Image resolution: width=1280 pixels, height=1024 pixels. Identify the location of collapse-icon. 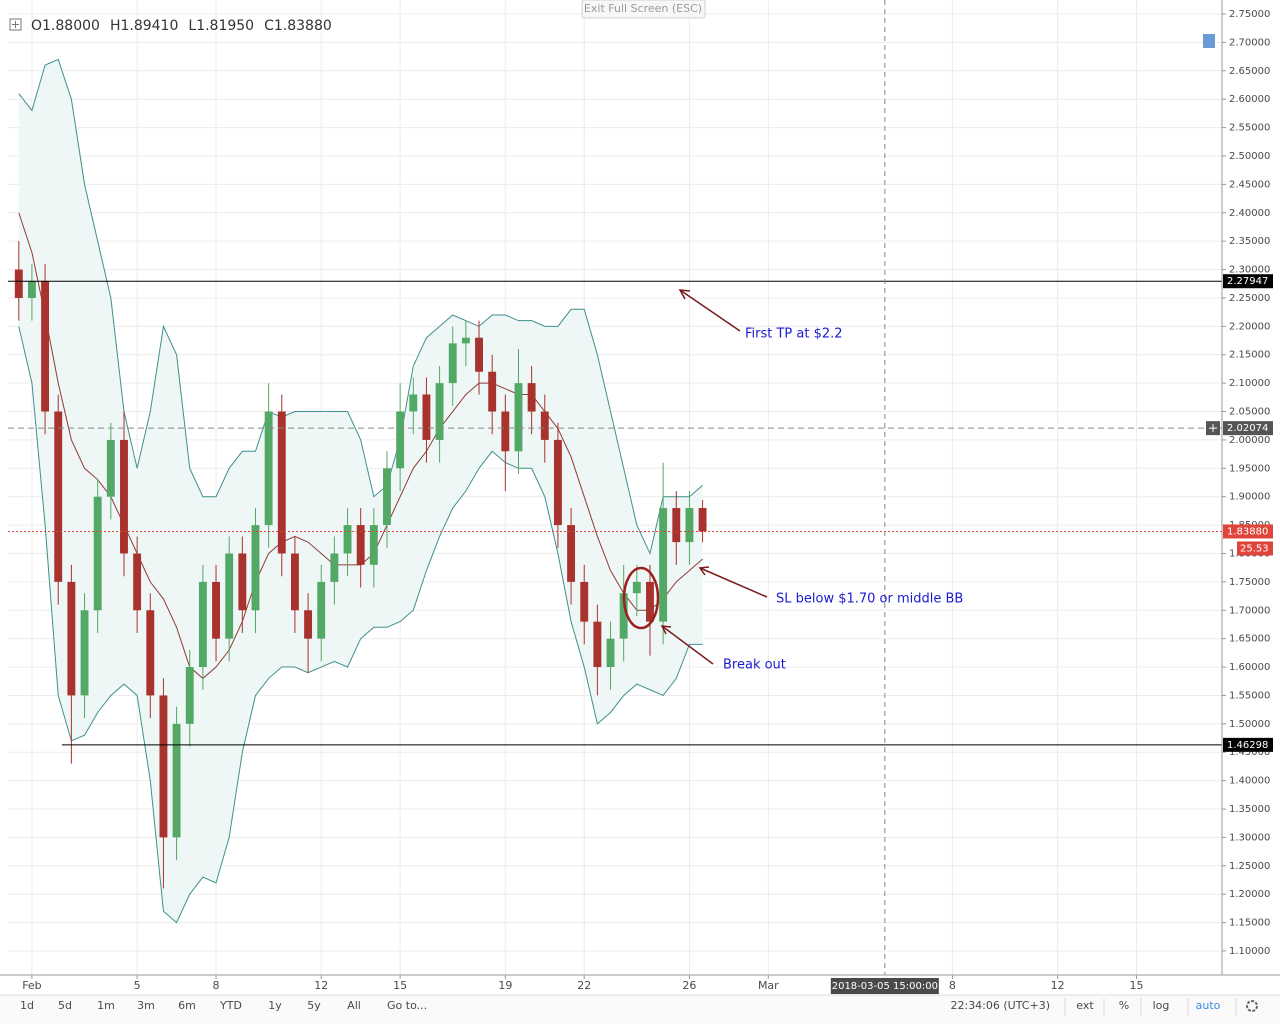
(15, 24).